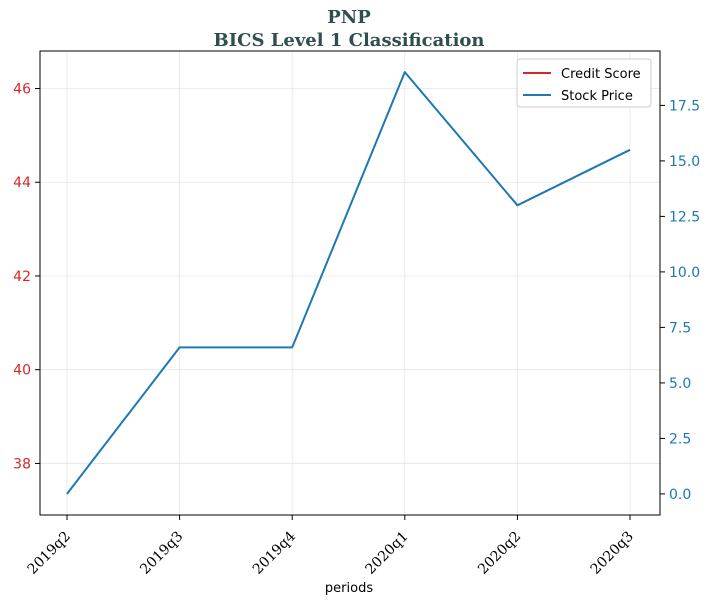  Describe the element at coordinates (274, 552) in the screenshot. I see `x-tick-label: 2019q4` at that location.